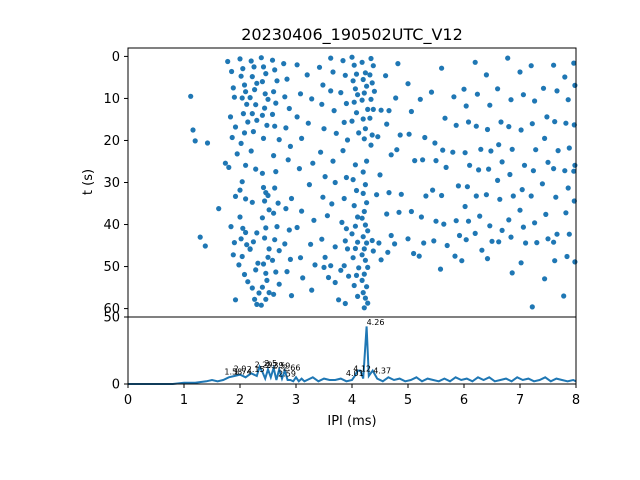 Image resolution: width=640 pixels, height=480 pixels. I want to click on histogram-x-tick-label: 6, so click(464, 400).